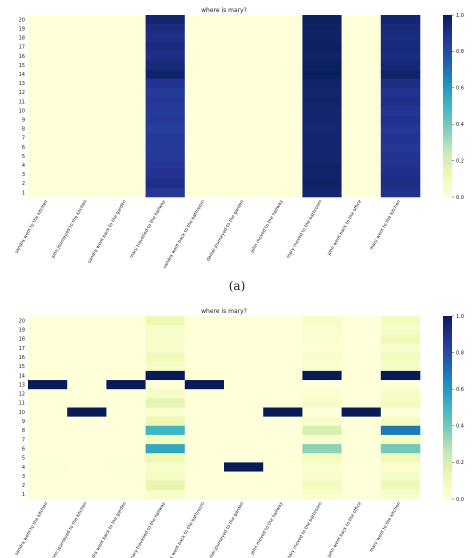  What do you see at coordinates (148, 229) in the screenshot?
I see `x-tick-label: mary travelled to the hallway` at bounding box center [148, 229].